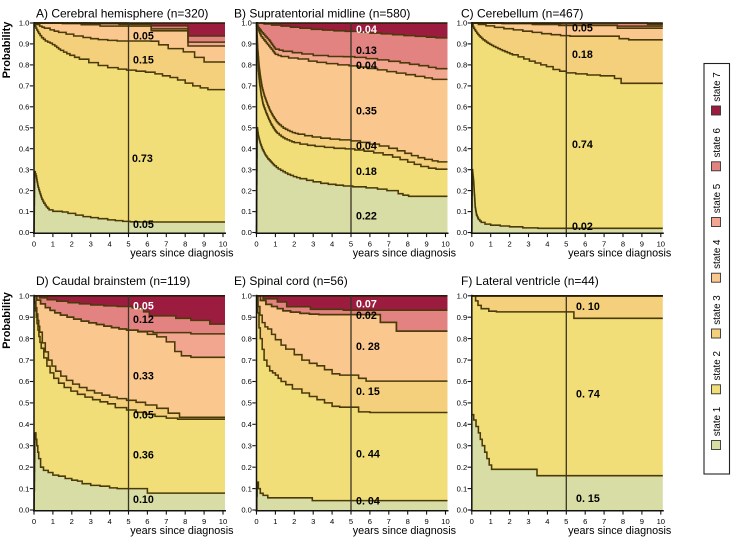 The width and height of the screenshot is (733, 542). What do you see at coordinates (291, 281) in the screenshot?
I see `svg-text: E) Spinal cord (n=56)` at bounding box center [291, 281].